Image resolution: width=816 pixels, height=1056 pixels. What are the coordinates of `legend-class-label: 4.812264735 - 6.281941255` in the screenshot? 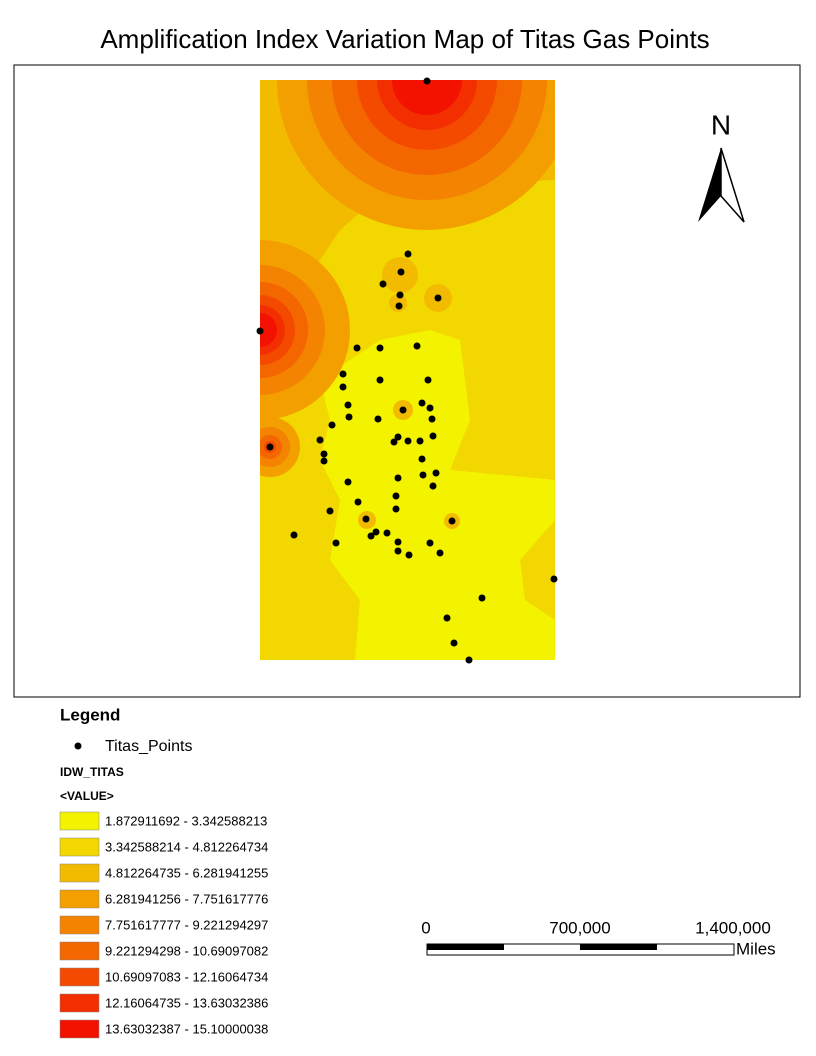 It's located at (186, 872).